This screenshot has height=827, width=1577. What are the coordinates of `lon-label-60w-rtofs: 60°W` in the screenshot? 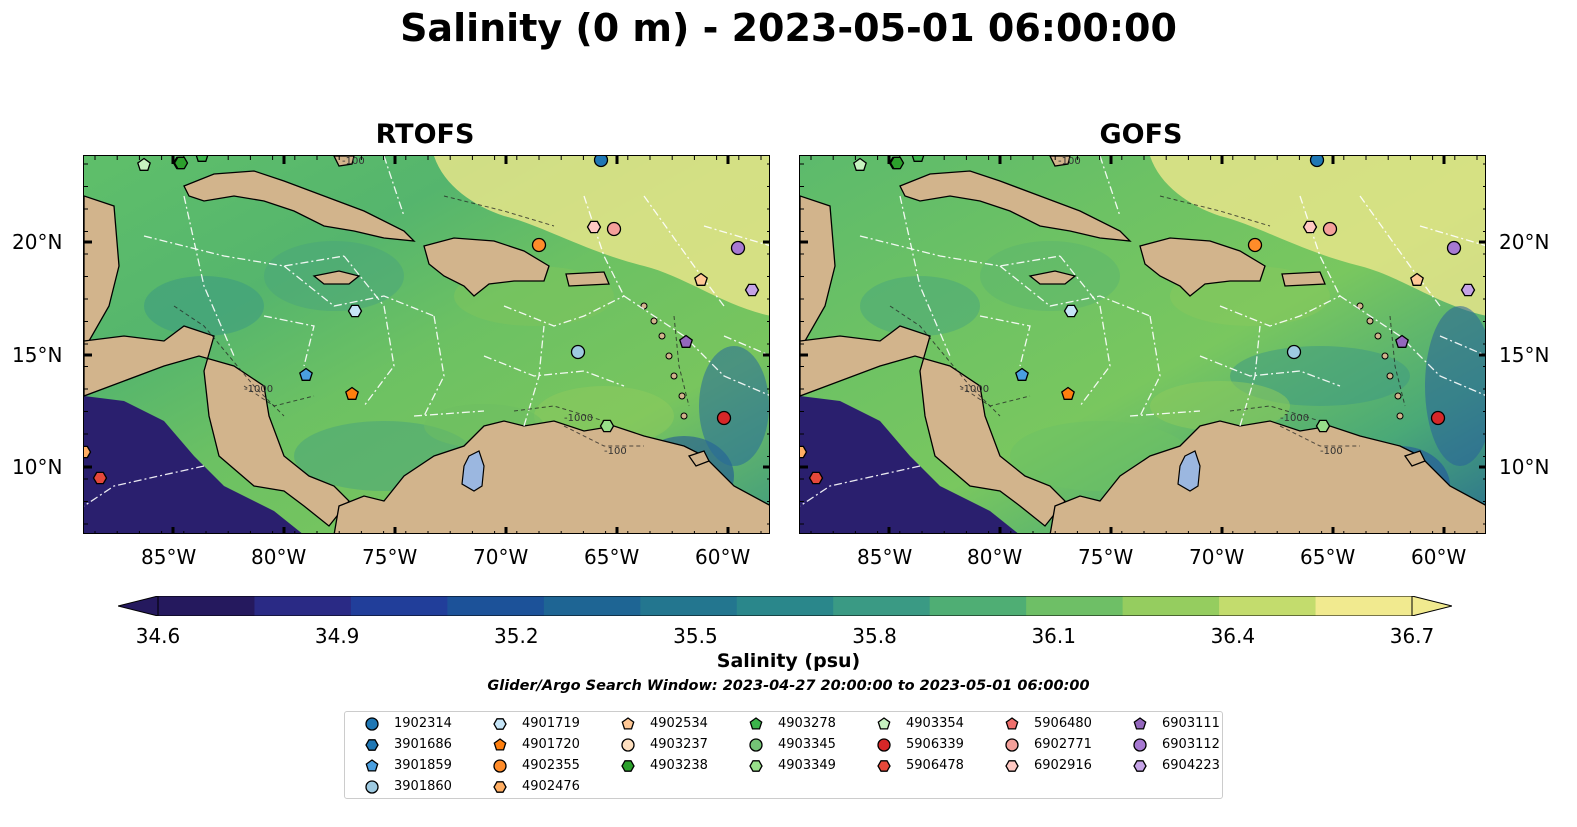 It's located at (723, 557).